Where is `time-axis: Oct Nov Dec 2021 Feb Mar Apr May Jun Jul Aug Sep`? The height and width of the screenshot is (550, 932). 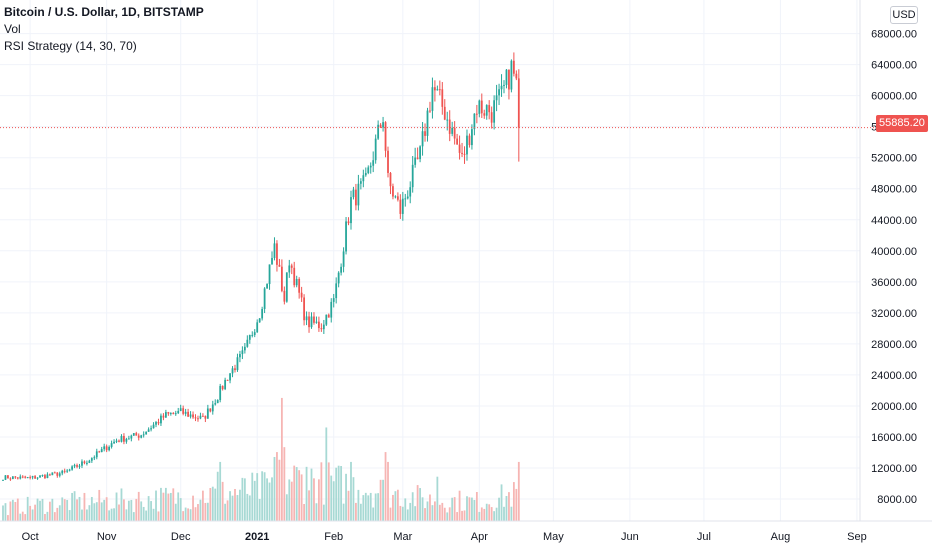 time-axis: Oct Nov Dec 2021 Feb Mar Apr May Jun Jul Aug Sep is located at coordinates (444, 537).